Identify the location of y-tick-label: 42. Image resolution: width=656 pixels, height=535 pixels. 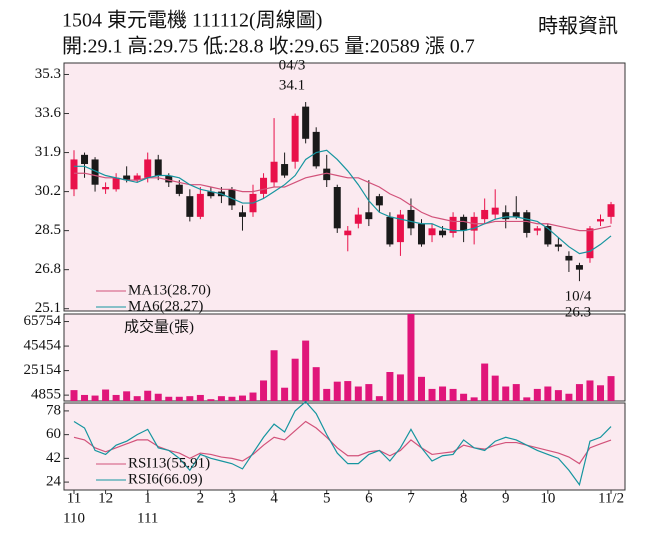
(53, 458).